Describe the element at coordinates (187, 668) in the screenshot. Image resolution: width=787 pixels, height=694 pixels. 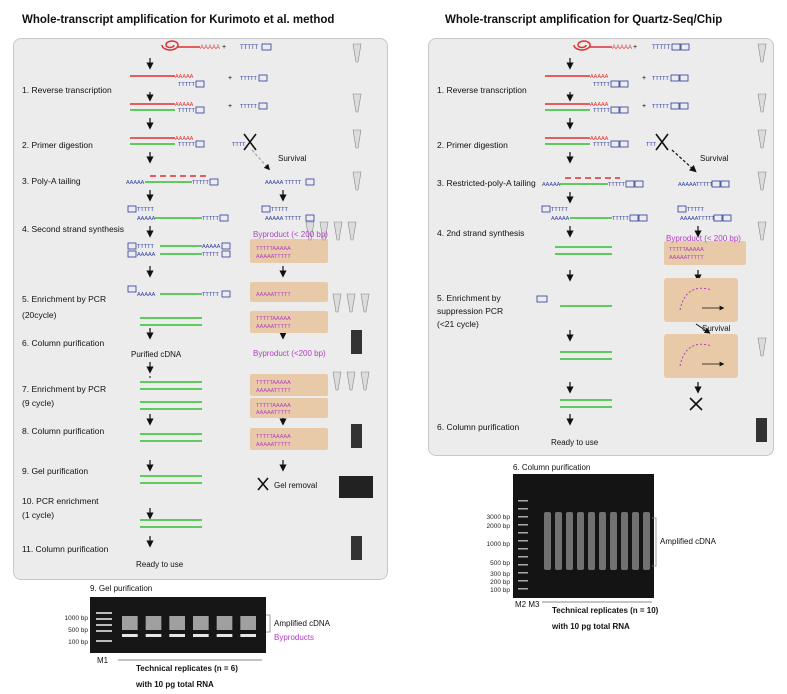
I see `gel-left-replicates: Technical replicates (n = 6)` at that location.